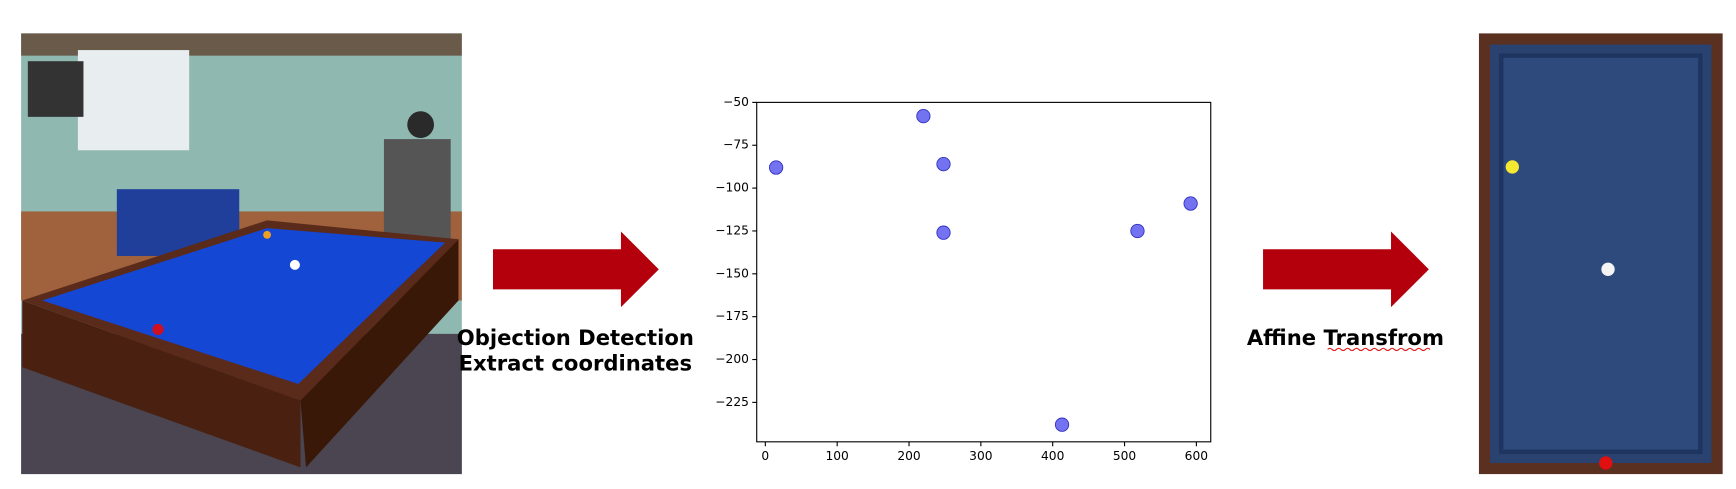 Image resolution: width=1736 pixels, height=489 pixels. Describe the element at coordinates (575, 337) in the screenshot. I see `step-label: Objection Detection` at that location.